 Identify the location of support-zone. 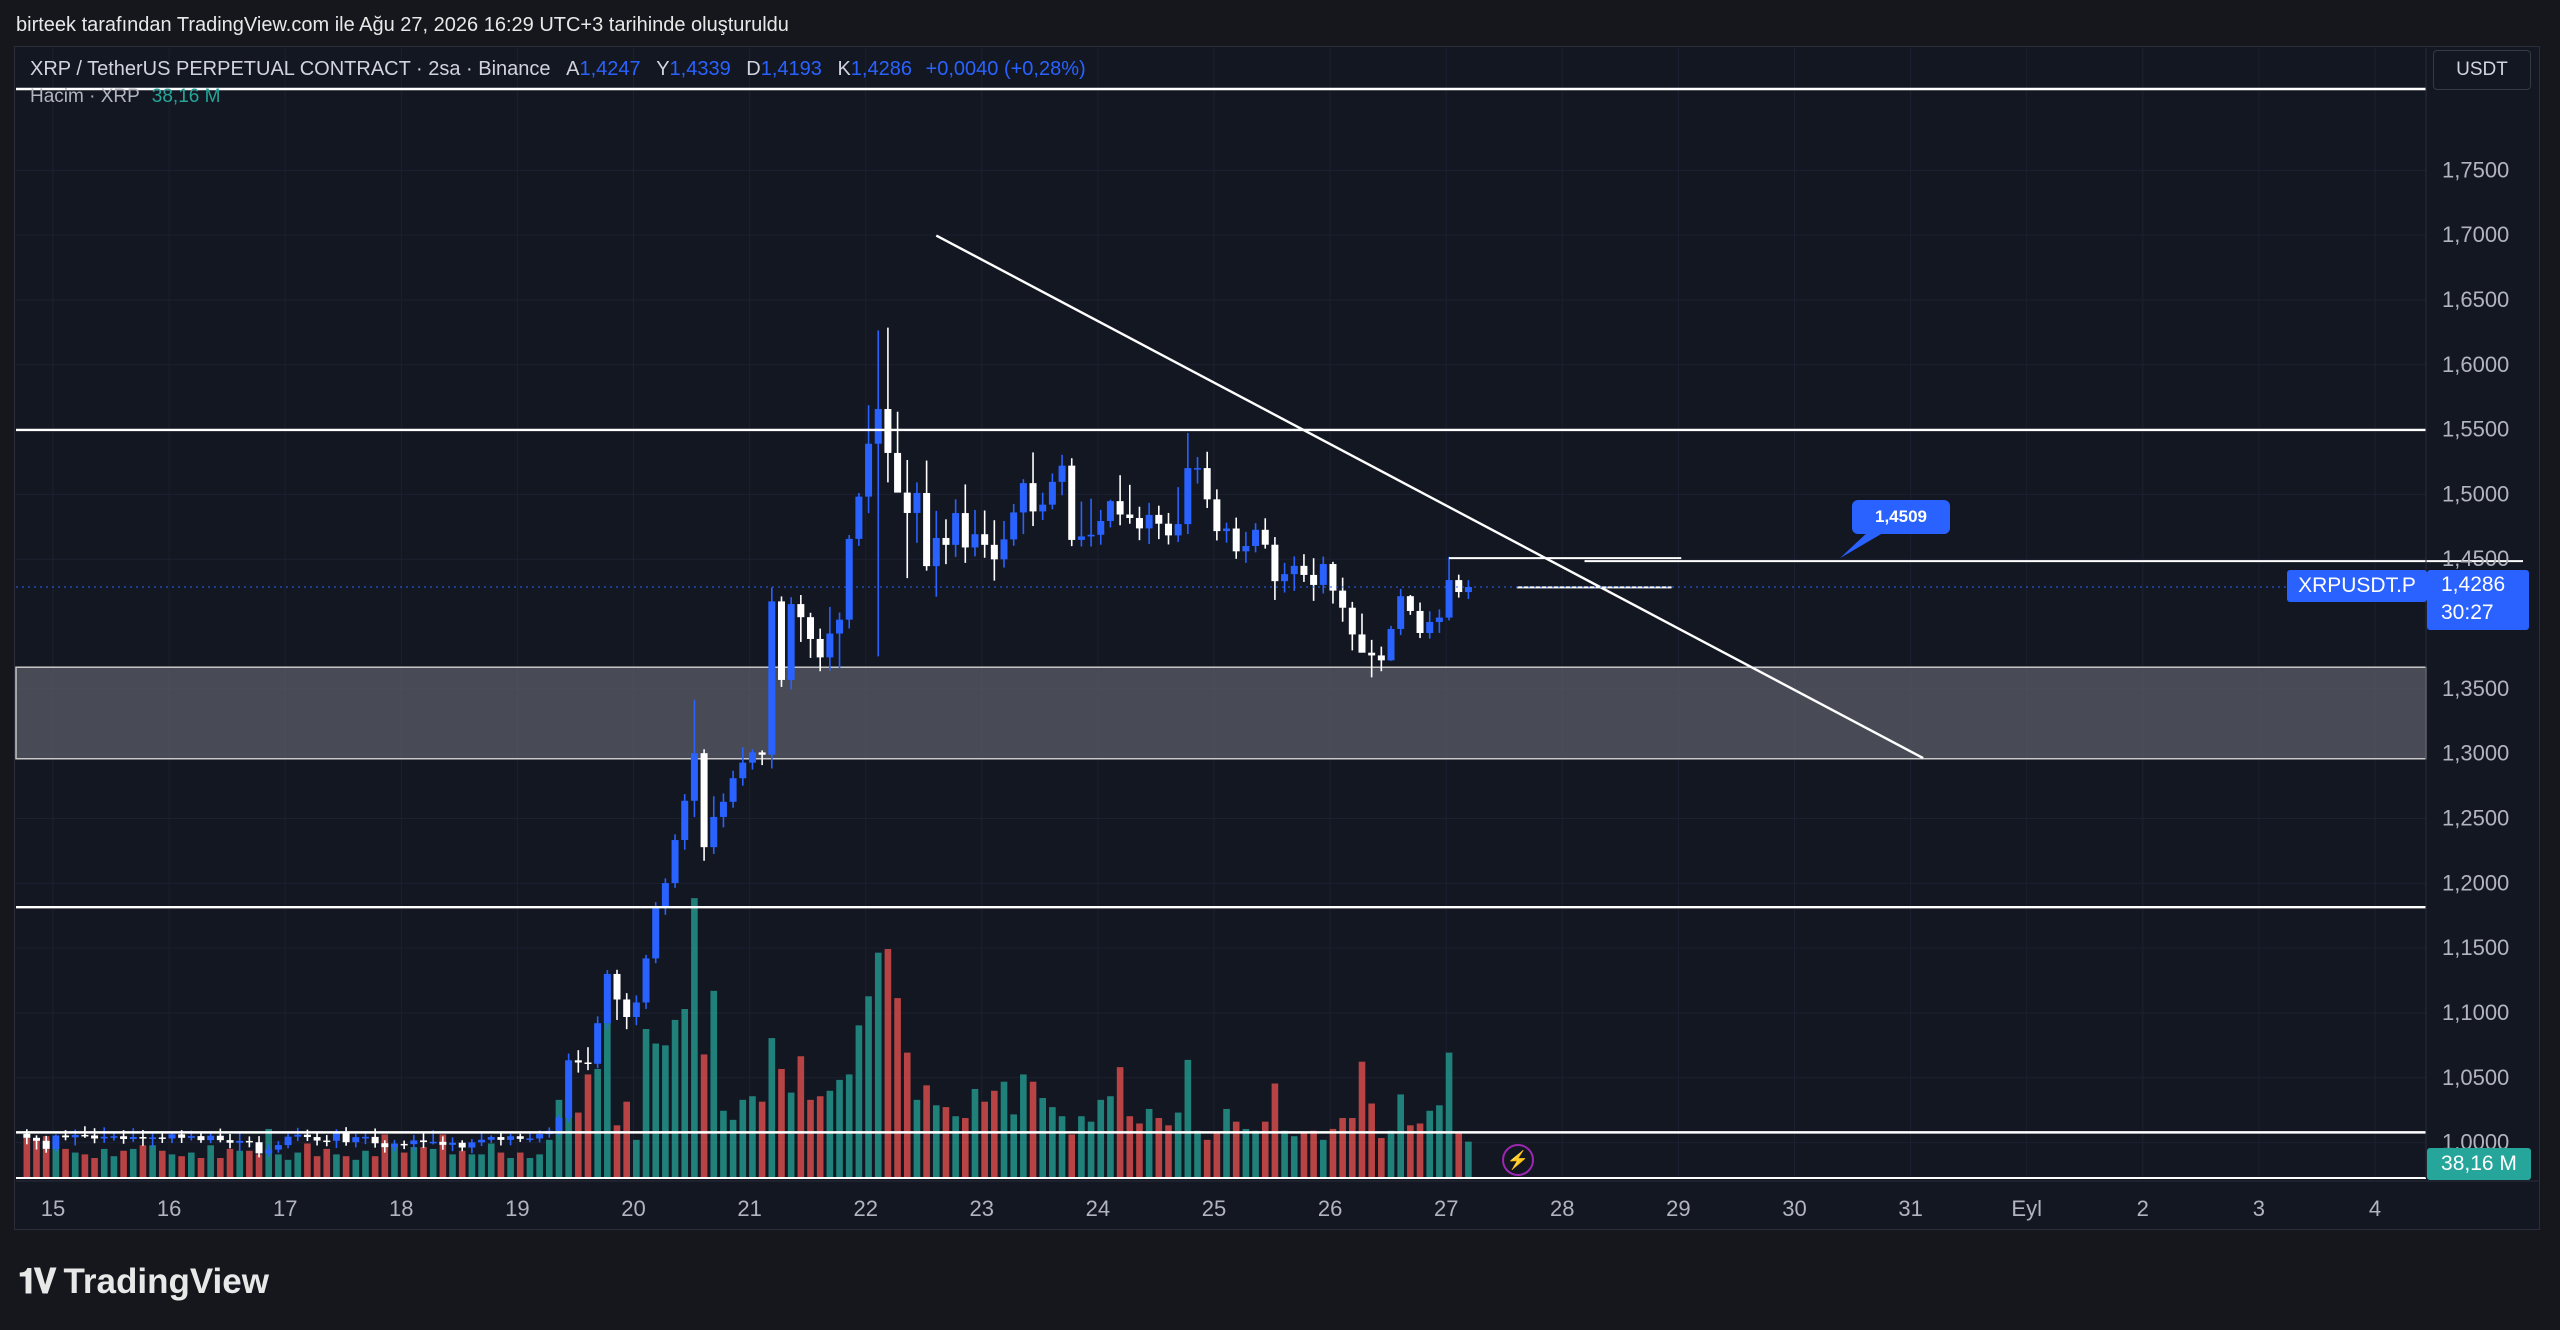
(1221, 713).